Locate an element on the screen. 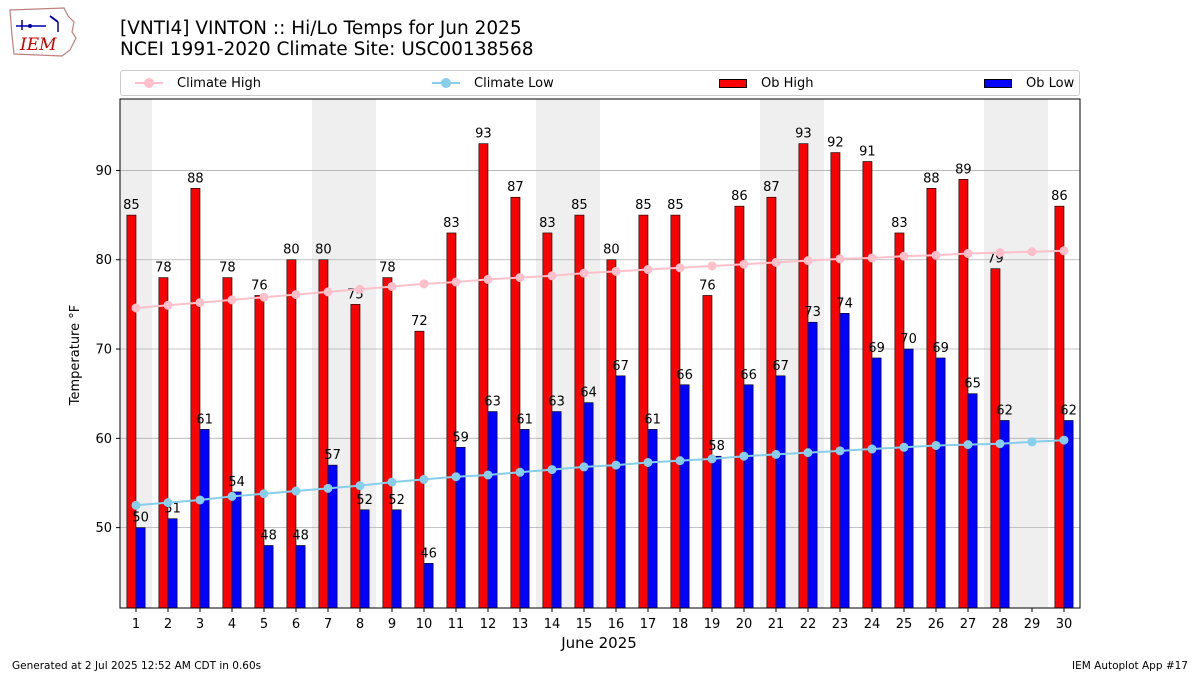 The height and width of the screenshot is (675, 1200). xtick-label-8: 8 is located at coordinates (360, 624).